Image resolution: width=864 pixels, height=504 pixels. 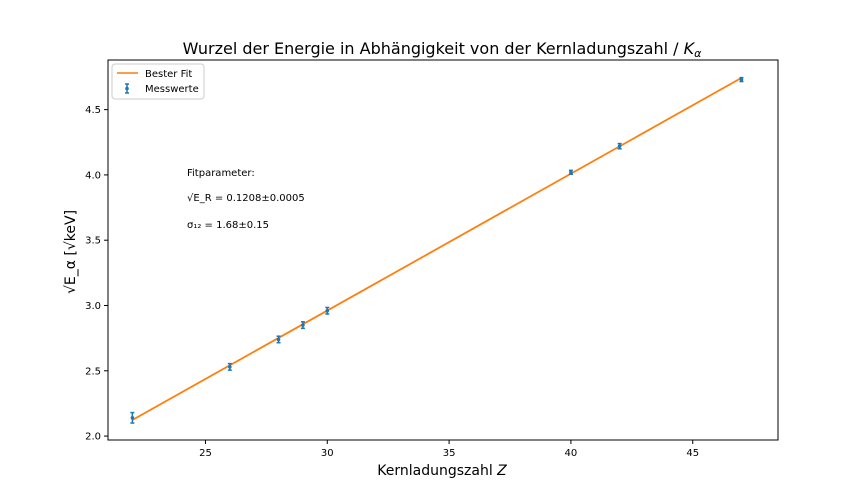 What do you see at coordinates (228, 225) in the screenshot?
I see `annotation-sigma: σ₁₂ = 1.68±0.15` at bounding box center [228, 225].